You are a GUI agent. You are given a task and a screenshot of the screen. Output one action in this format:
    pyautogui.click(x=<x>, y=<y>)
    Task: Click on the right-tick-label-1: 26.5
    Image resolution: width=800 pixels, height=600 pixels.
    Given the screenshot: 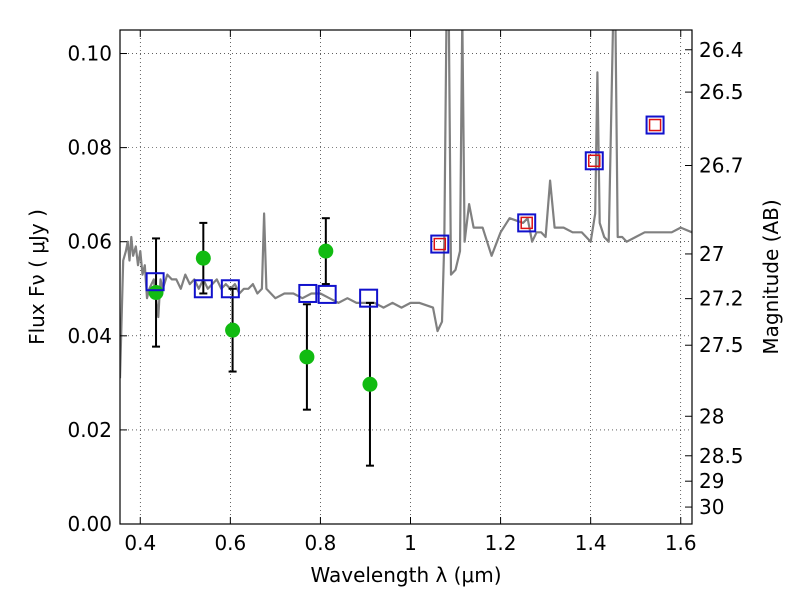 What is the action you would take?
    pyautogui.click(x=721, y=92)
    